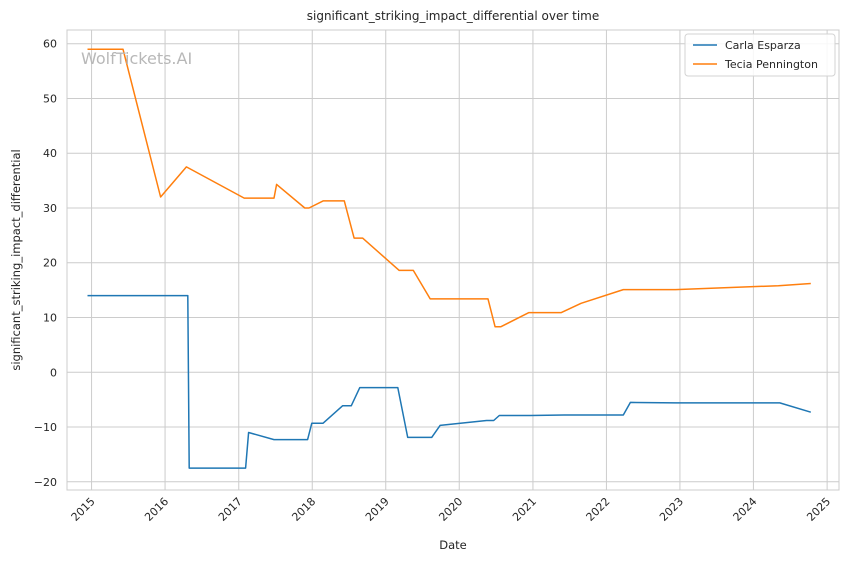 The height and width of the screenshot is (565, 850). What do you see at coordinates (50, 318) in the screenshot?
I see `y-tick-label: 10` at bounding box center [50, 318].